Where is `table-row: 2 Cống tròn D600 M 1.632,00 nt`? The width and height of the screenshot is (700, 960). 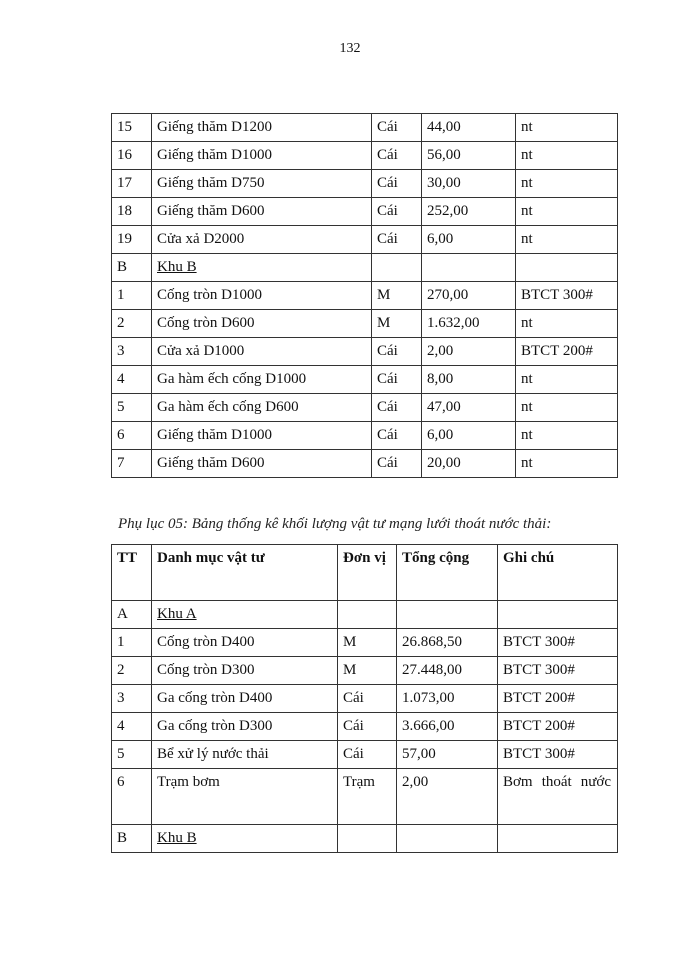
table-row: 2 Cống tròn D600 M 1.632,00 nt is located at coordinates (364, 323).